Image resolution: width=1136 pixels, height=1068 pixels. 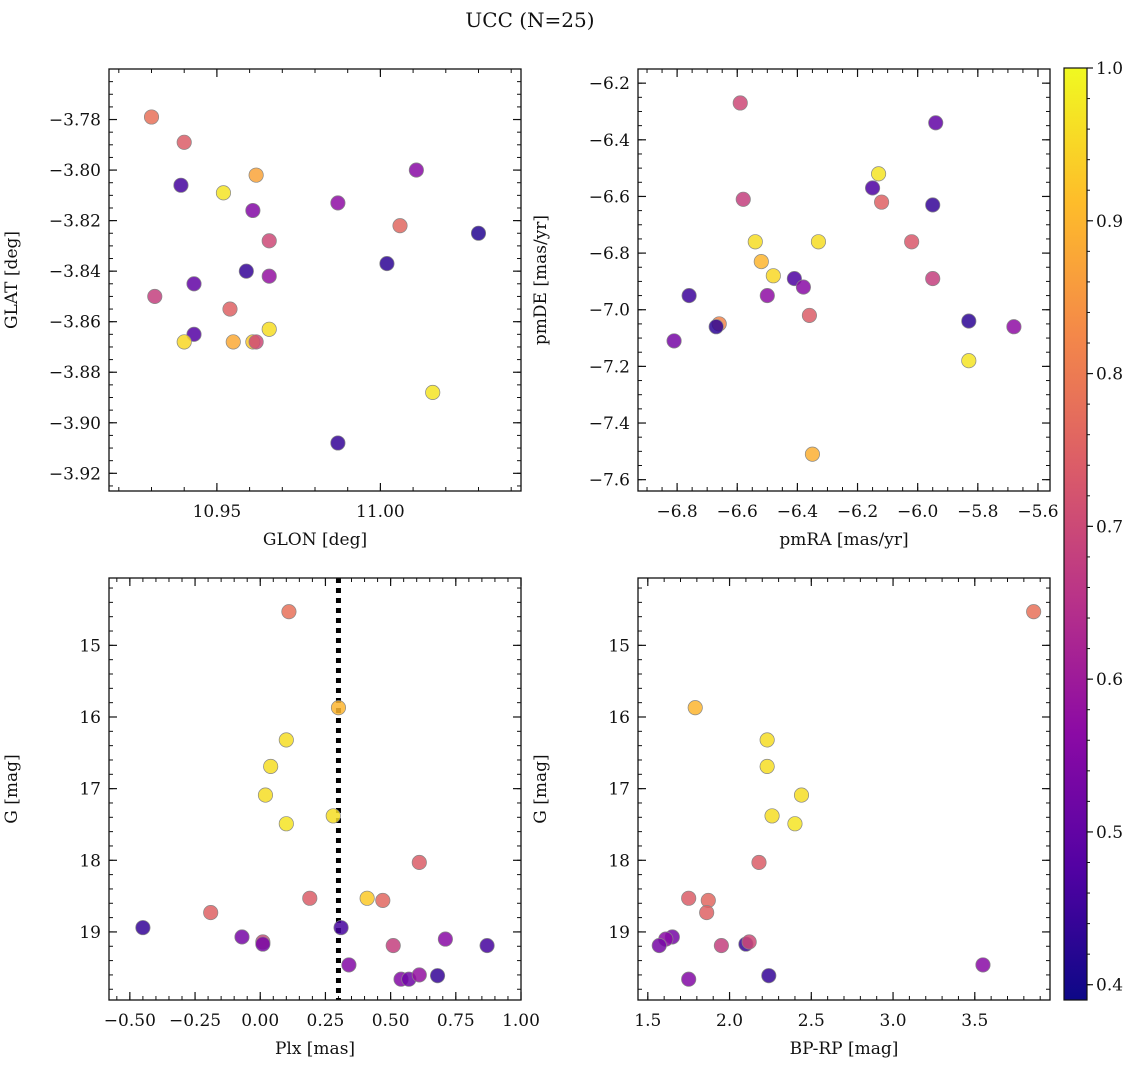 I want to click on y-axis-label: GLAT [deg], so click(x=12, y=280).